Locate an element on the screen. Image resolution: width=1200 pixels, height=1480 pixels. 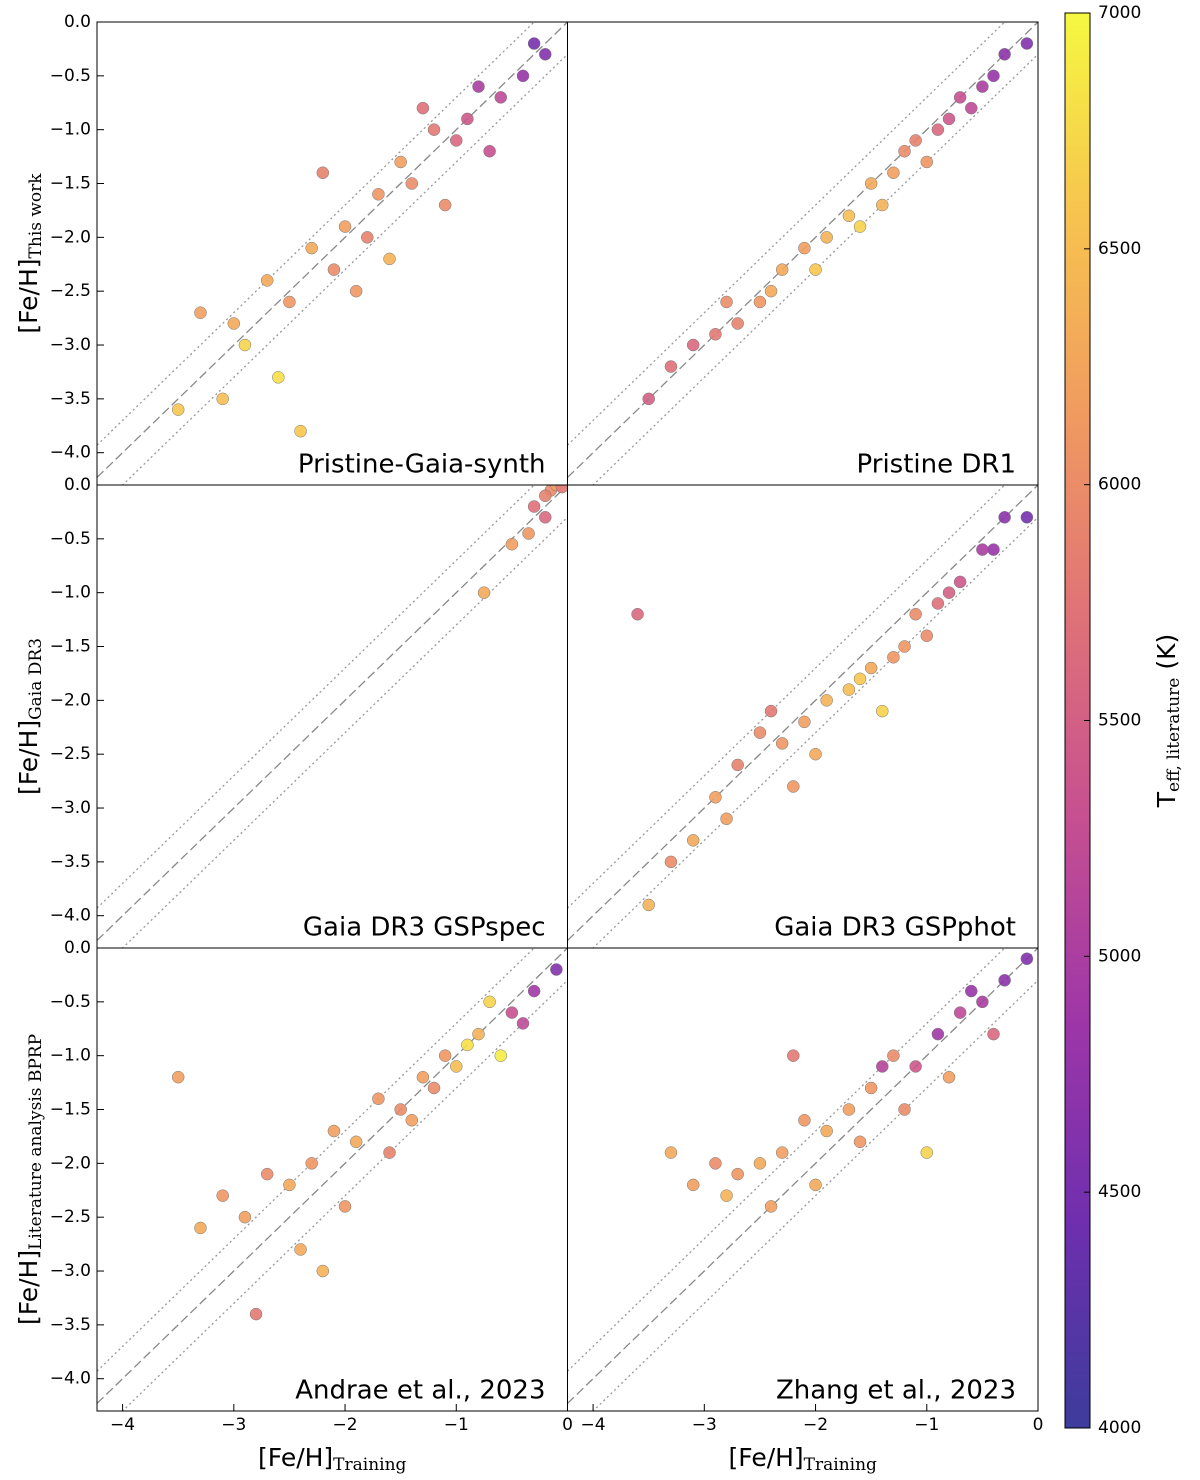
x-tick-label: 0 is located at coordinates (567, 1425).